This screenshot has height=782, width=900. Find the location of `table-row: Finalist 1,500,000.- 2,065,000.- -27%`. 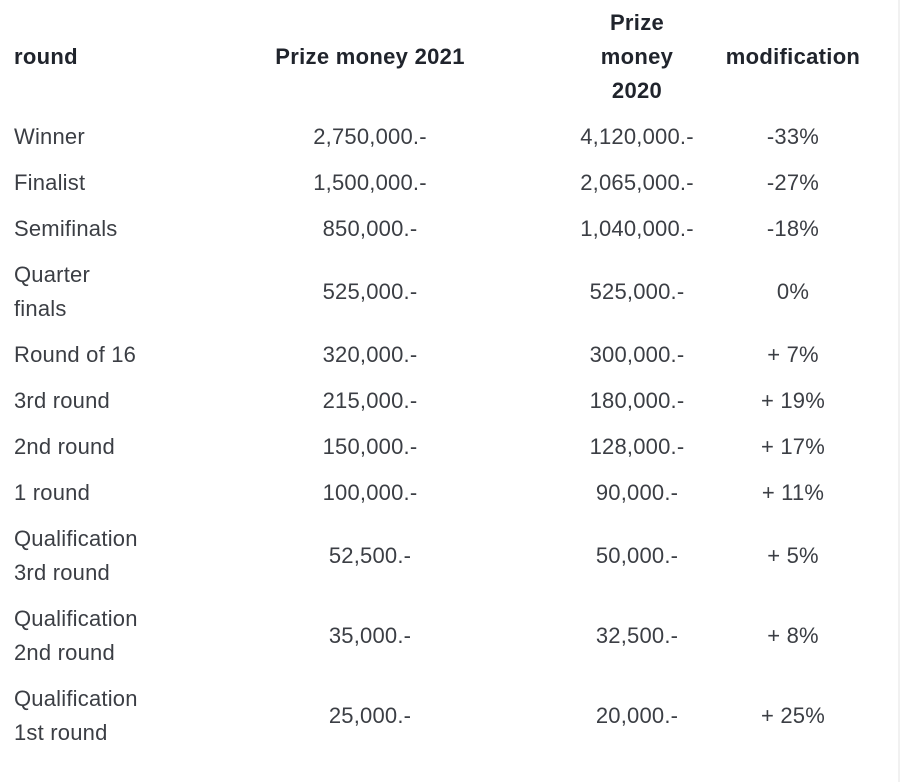

table-row: Finalist 1,500,000.- 2,065,000.- -27% is located at coordinates (434, 183).